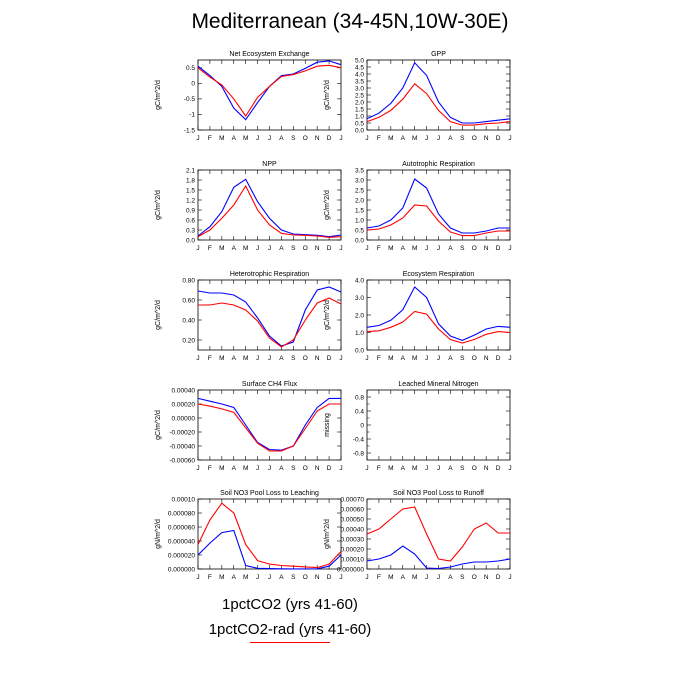 This screenshot has height=700, width=700. I want to click on panel-1-ytick-label: -1, so click(192, 115).